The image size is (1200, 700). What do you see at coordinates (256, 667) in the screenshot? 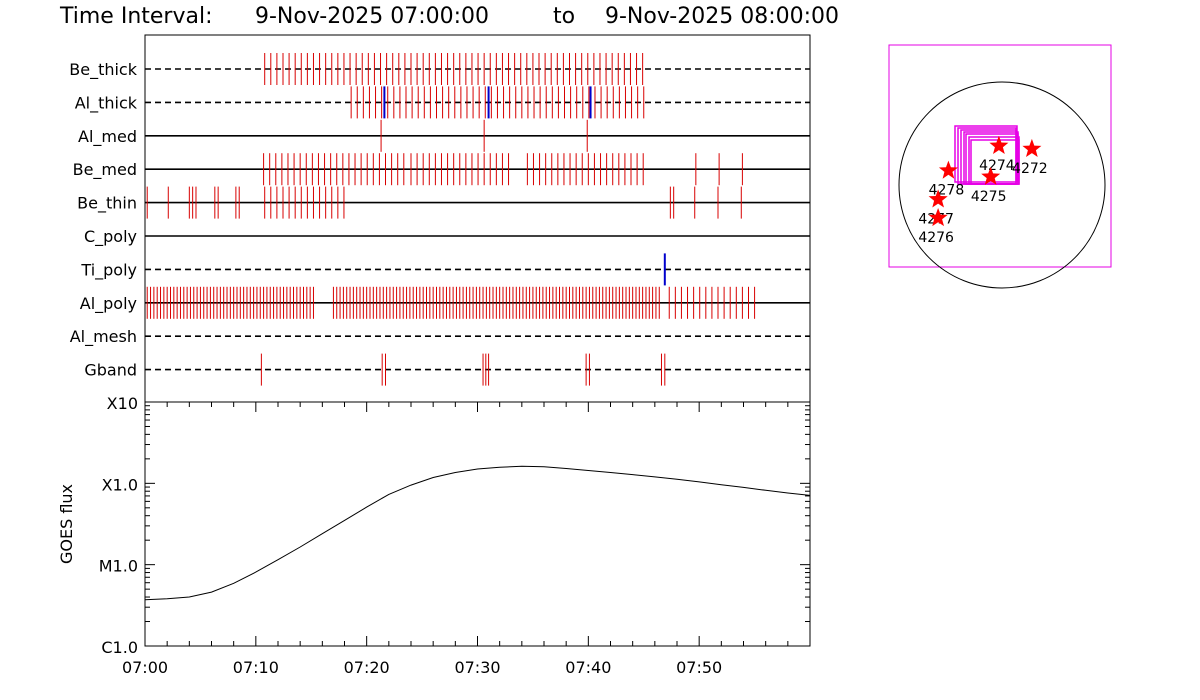
I see `x-tick-label: 07:10` at bounding box center [256, 667].